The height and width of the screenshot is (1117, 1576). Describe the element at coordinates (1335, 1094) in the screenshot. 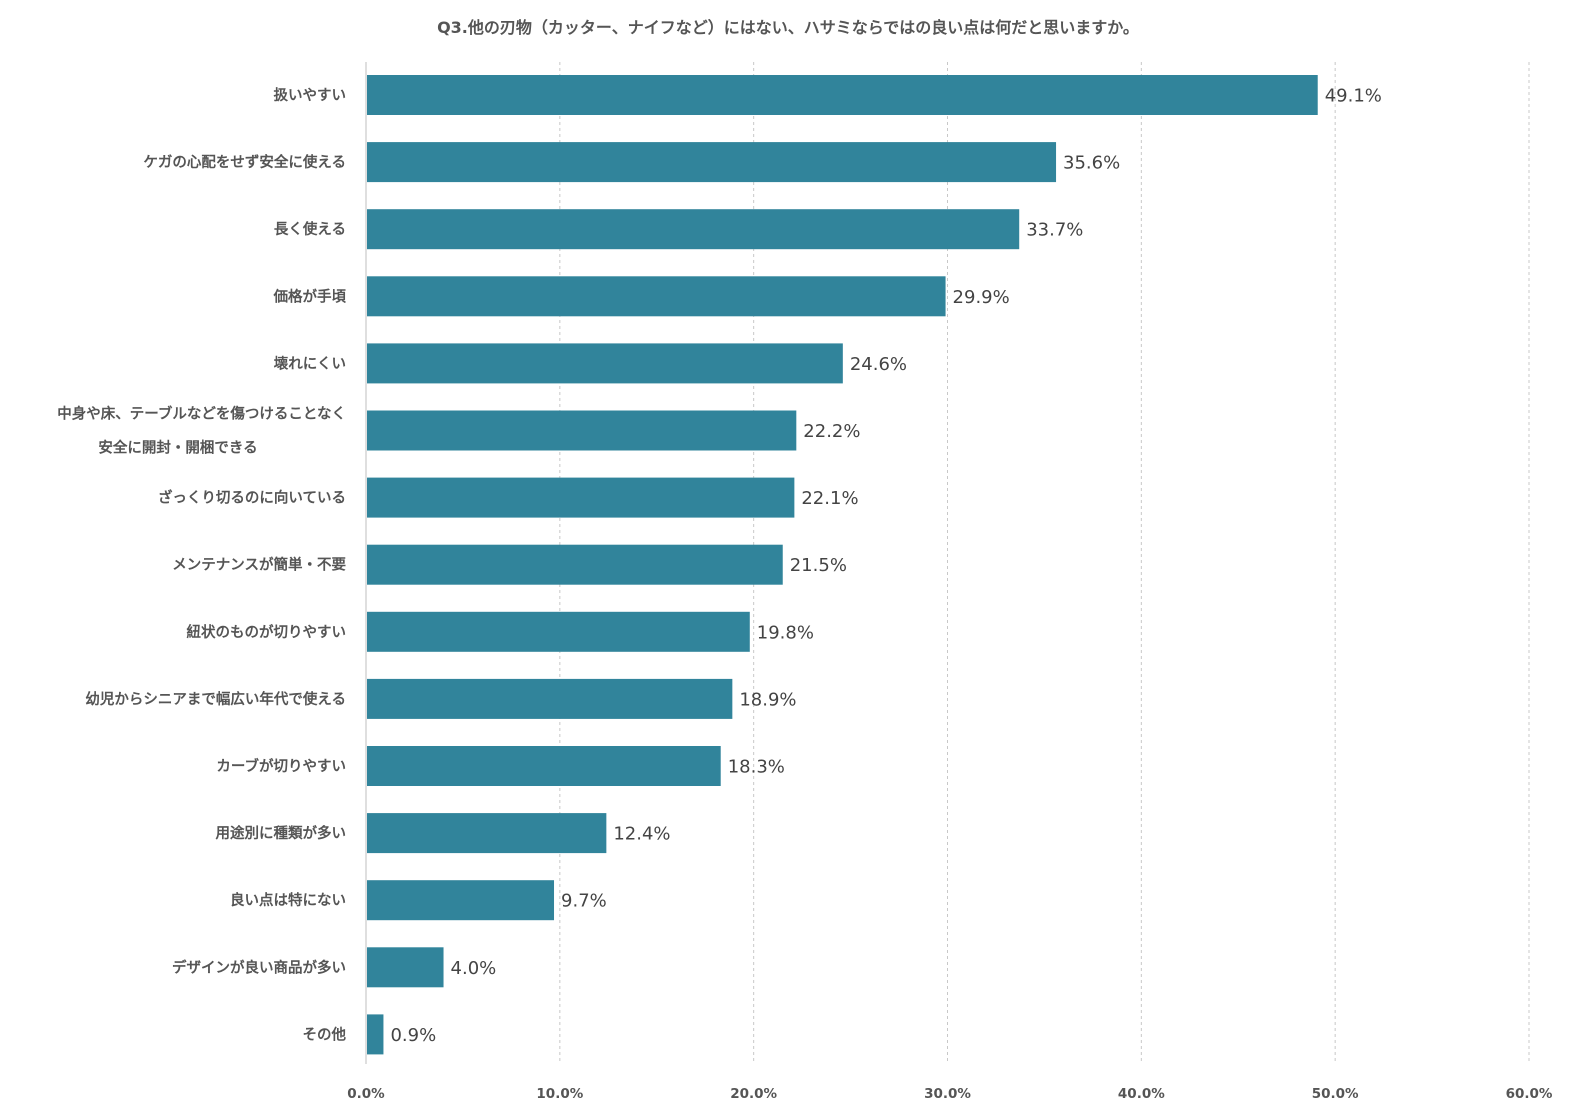

I see `x-tick-label: 50.0%` at that location.